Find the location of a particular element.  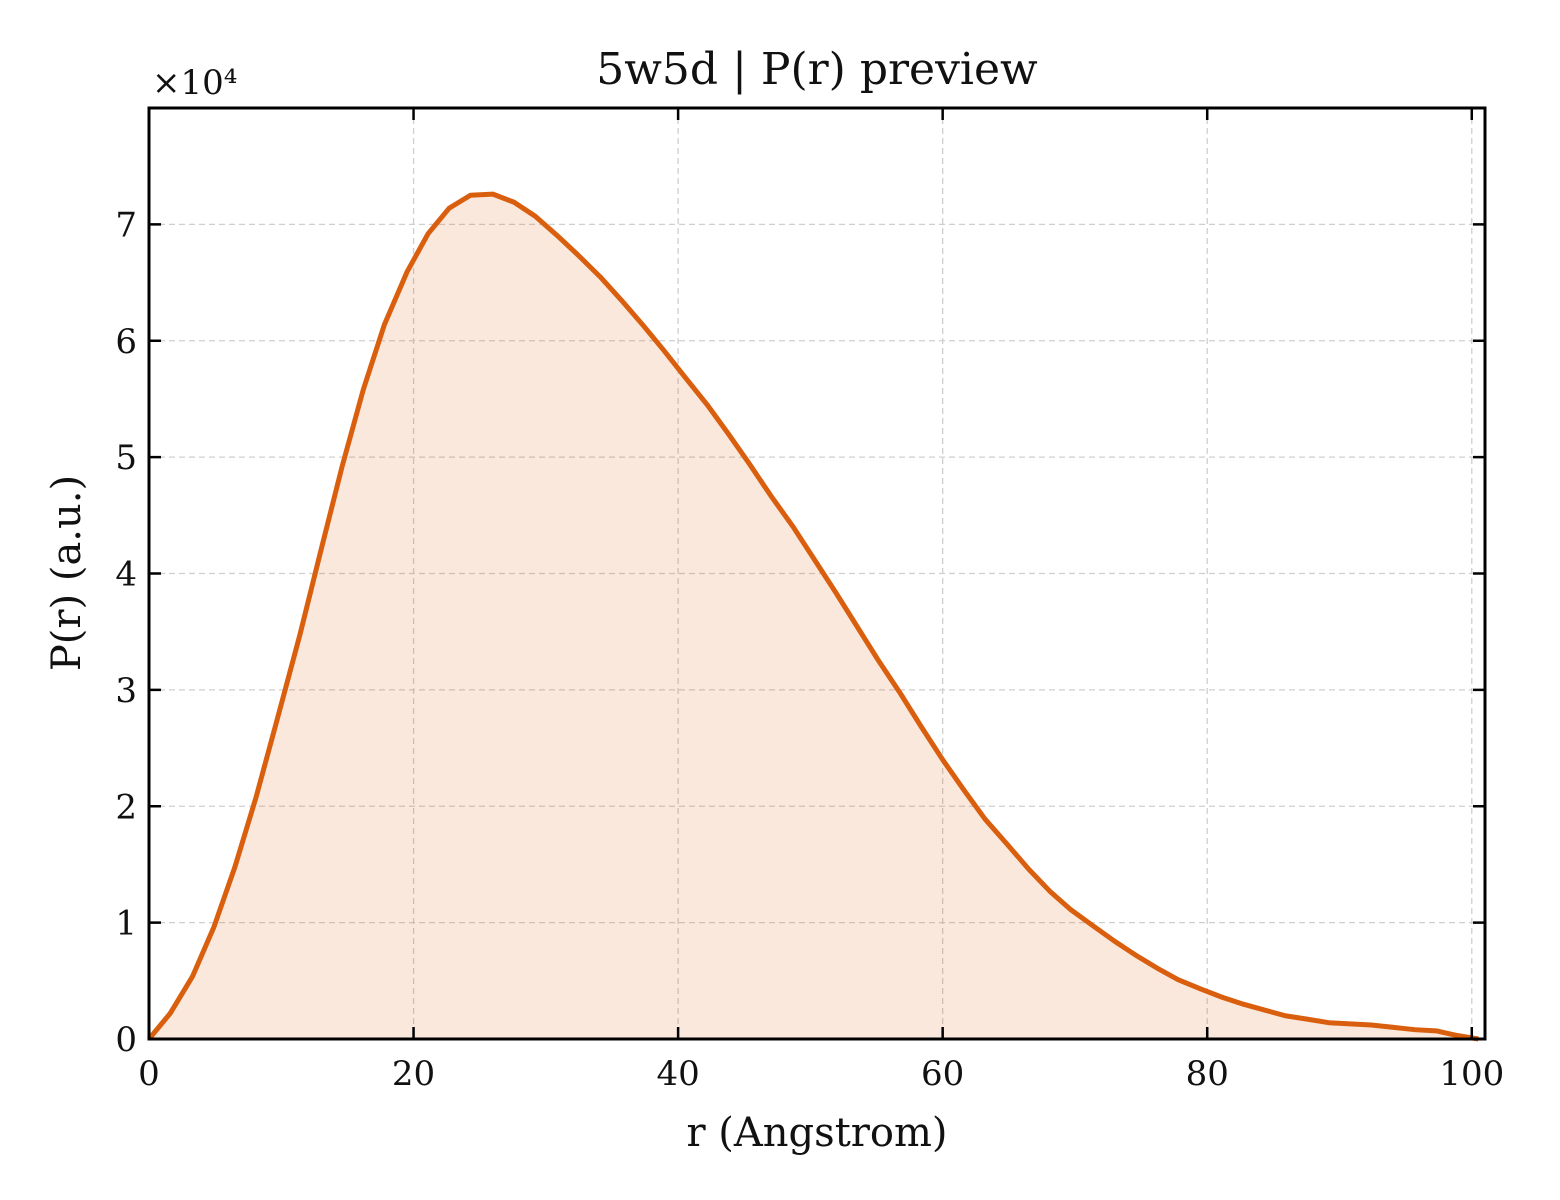

y-tick-label: 2 is located at coordinates (126, 807).